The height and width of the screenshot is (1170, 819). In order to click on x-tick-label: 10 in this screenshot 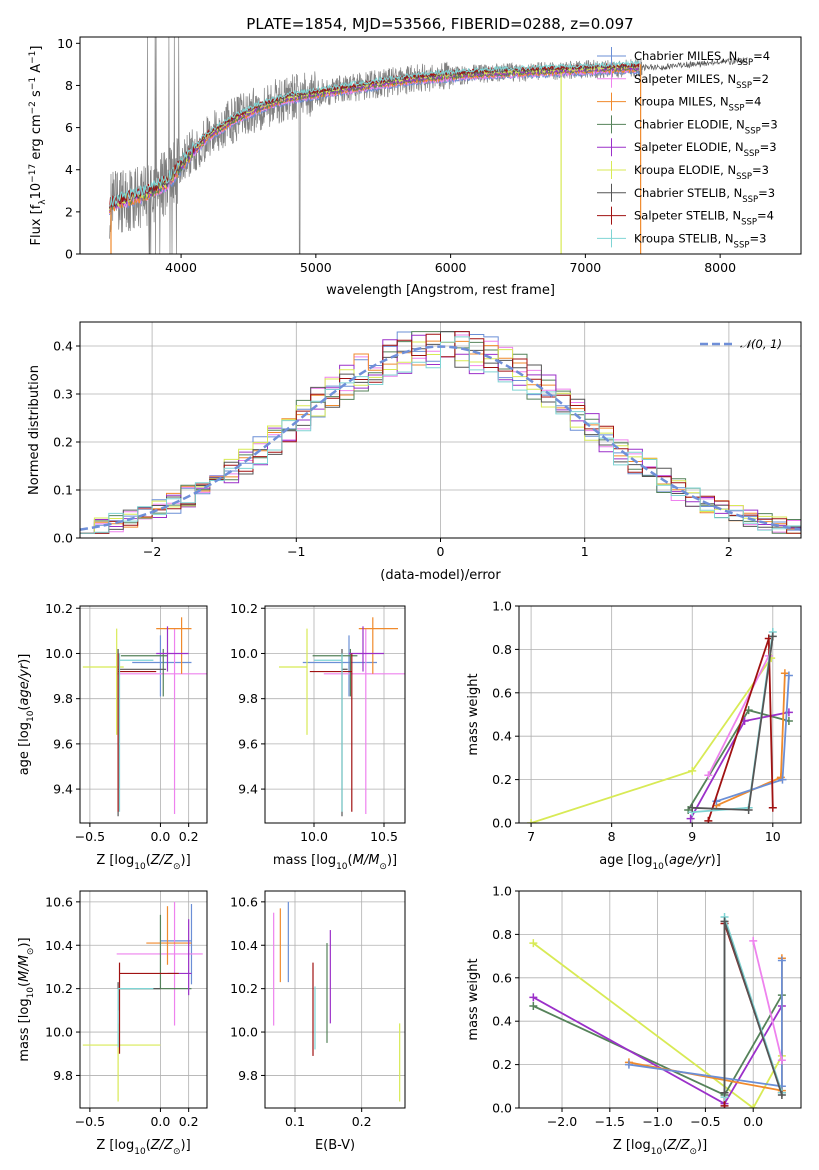, I will do `click(773, 836)`.